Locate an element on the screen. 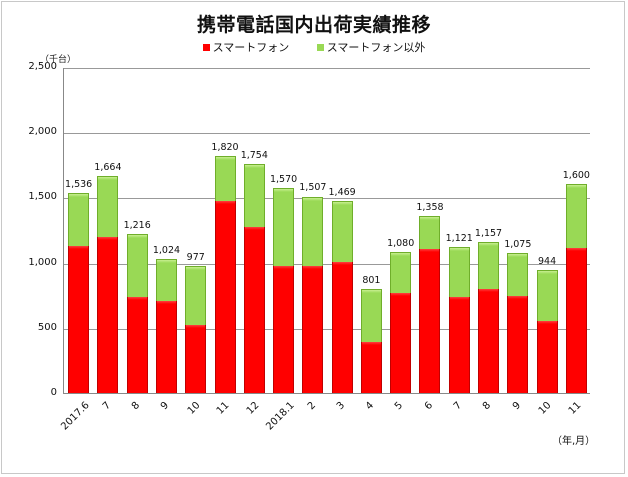 The image size is (628, 477). bar-total-label: 1,820 is located at coordinates (225, 147).